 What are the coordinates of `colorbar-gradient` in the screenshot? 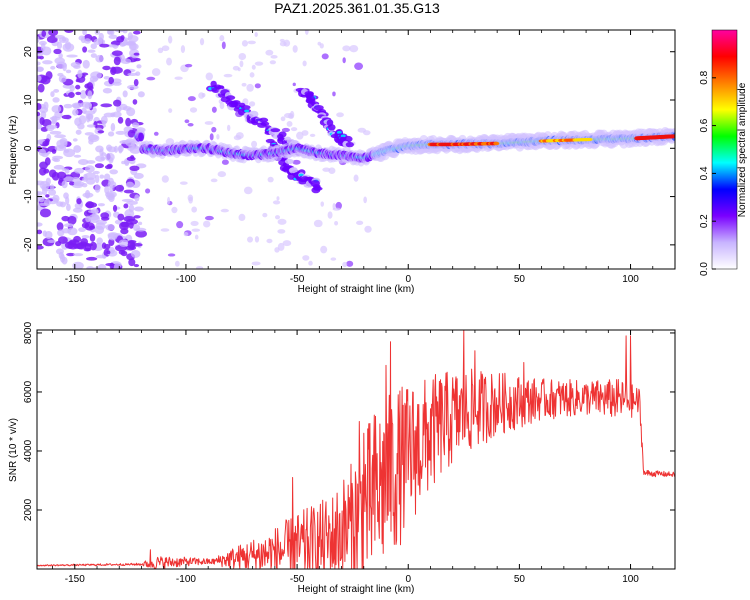 It's located at (724, 149).